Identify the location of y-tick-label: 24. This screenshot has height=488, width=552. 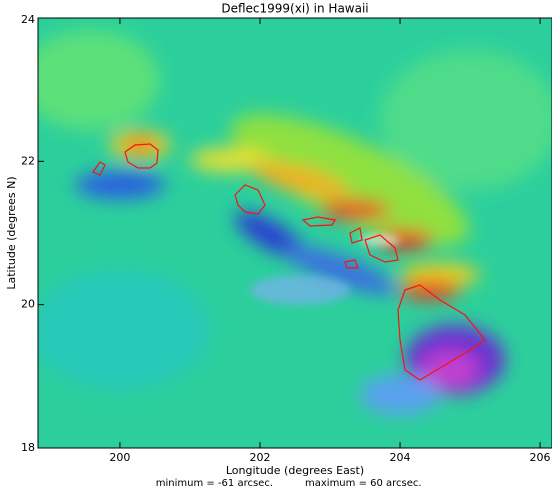
(28, 19).